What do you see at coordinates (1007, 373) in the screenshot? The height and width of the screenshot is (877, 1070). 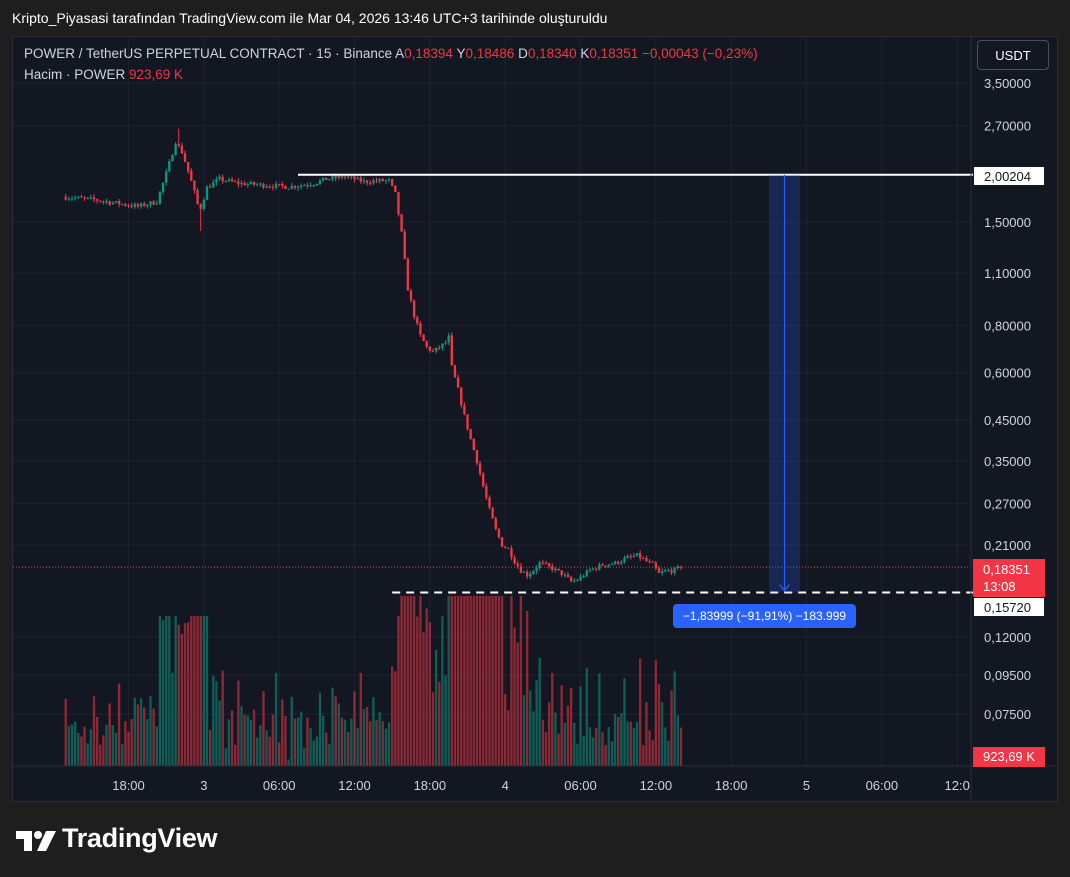 I see `y-tick-label: 0,60000` at bounding box center [1007, 373].